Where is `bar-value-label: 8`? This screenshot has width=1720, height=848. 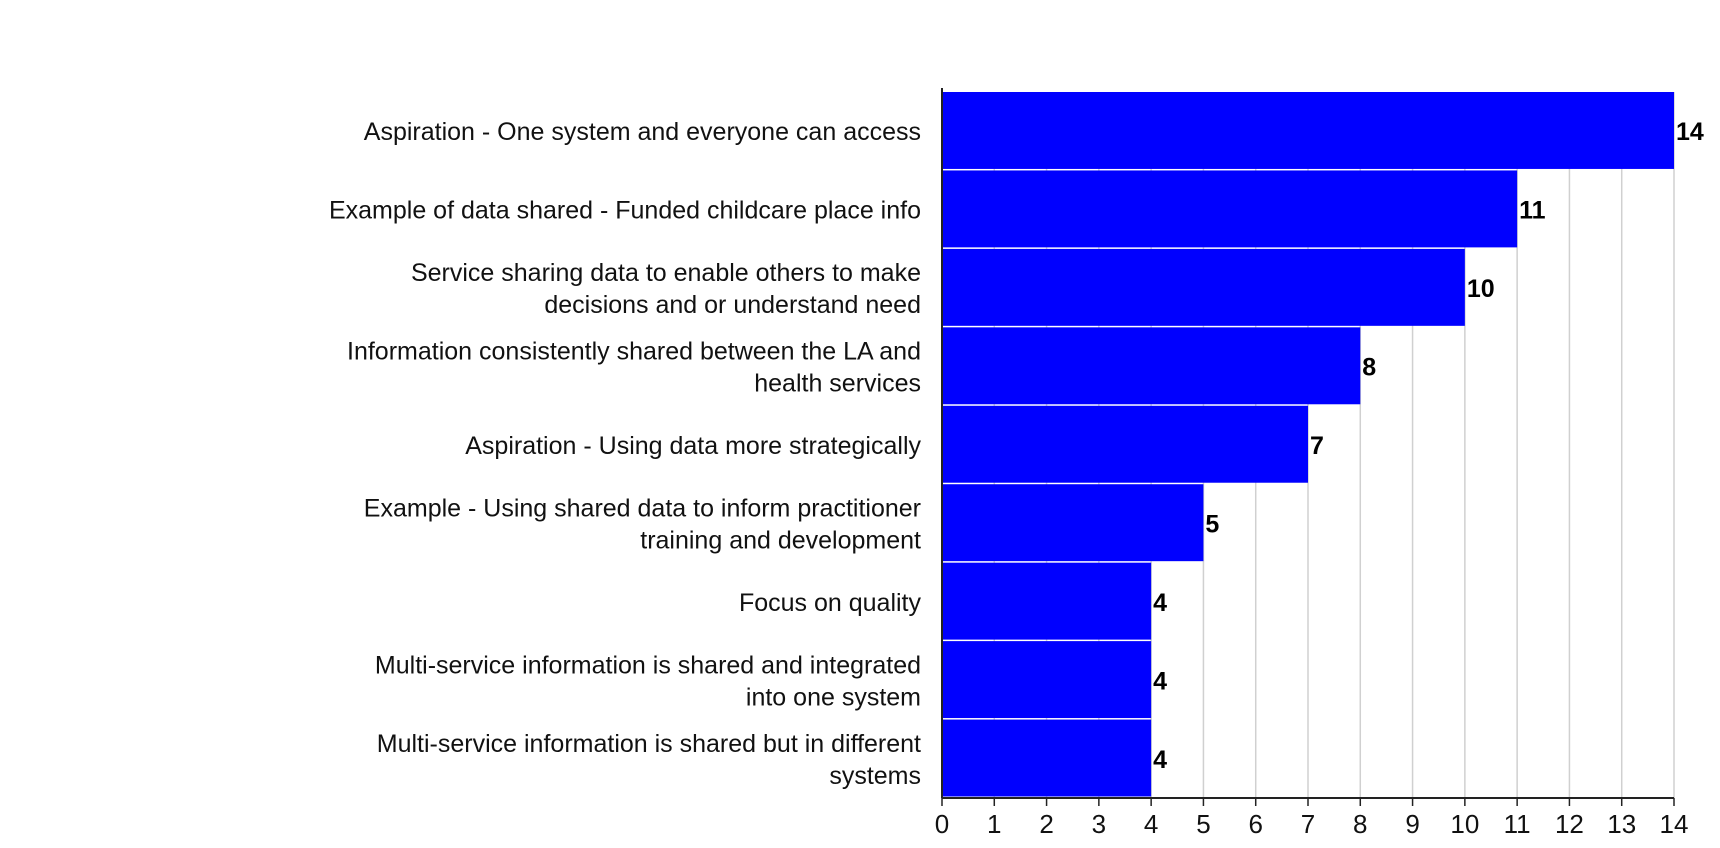
bar-value-label: 8 is located at coordinates (1369, 368).